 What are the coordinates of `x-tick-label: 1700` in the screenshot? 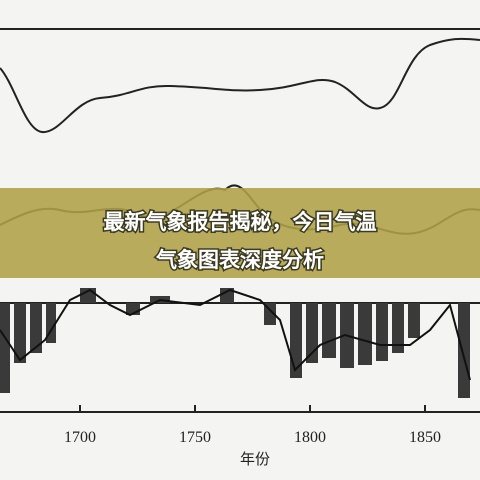 It's located at (80, 437).